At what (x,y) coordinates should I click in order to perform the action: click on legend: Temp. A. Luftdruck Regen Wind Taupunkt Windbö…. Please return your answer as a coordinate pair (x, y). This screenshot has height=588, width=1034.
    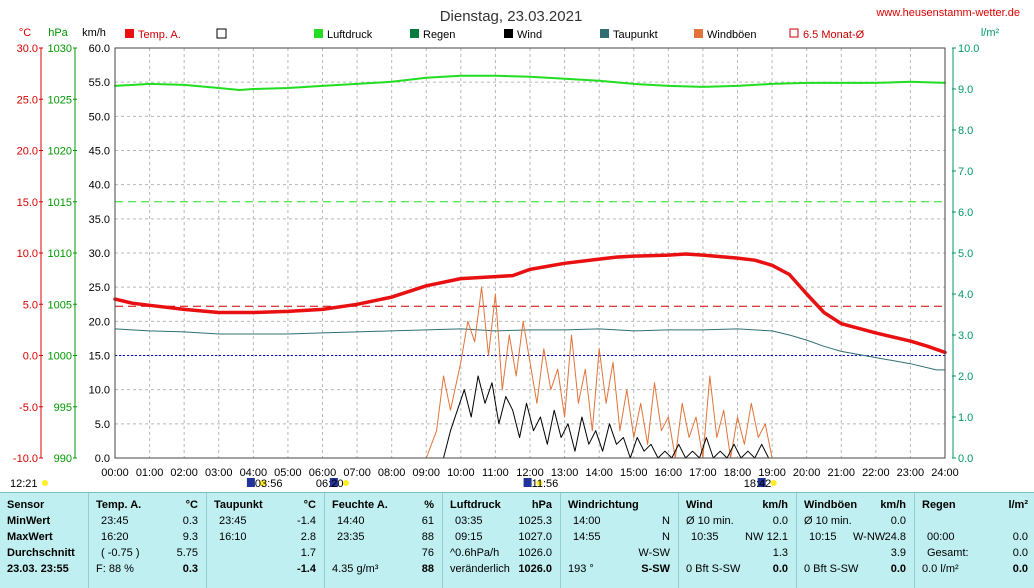
    Looking at the image, I should click on (495, 34).